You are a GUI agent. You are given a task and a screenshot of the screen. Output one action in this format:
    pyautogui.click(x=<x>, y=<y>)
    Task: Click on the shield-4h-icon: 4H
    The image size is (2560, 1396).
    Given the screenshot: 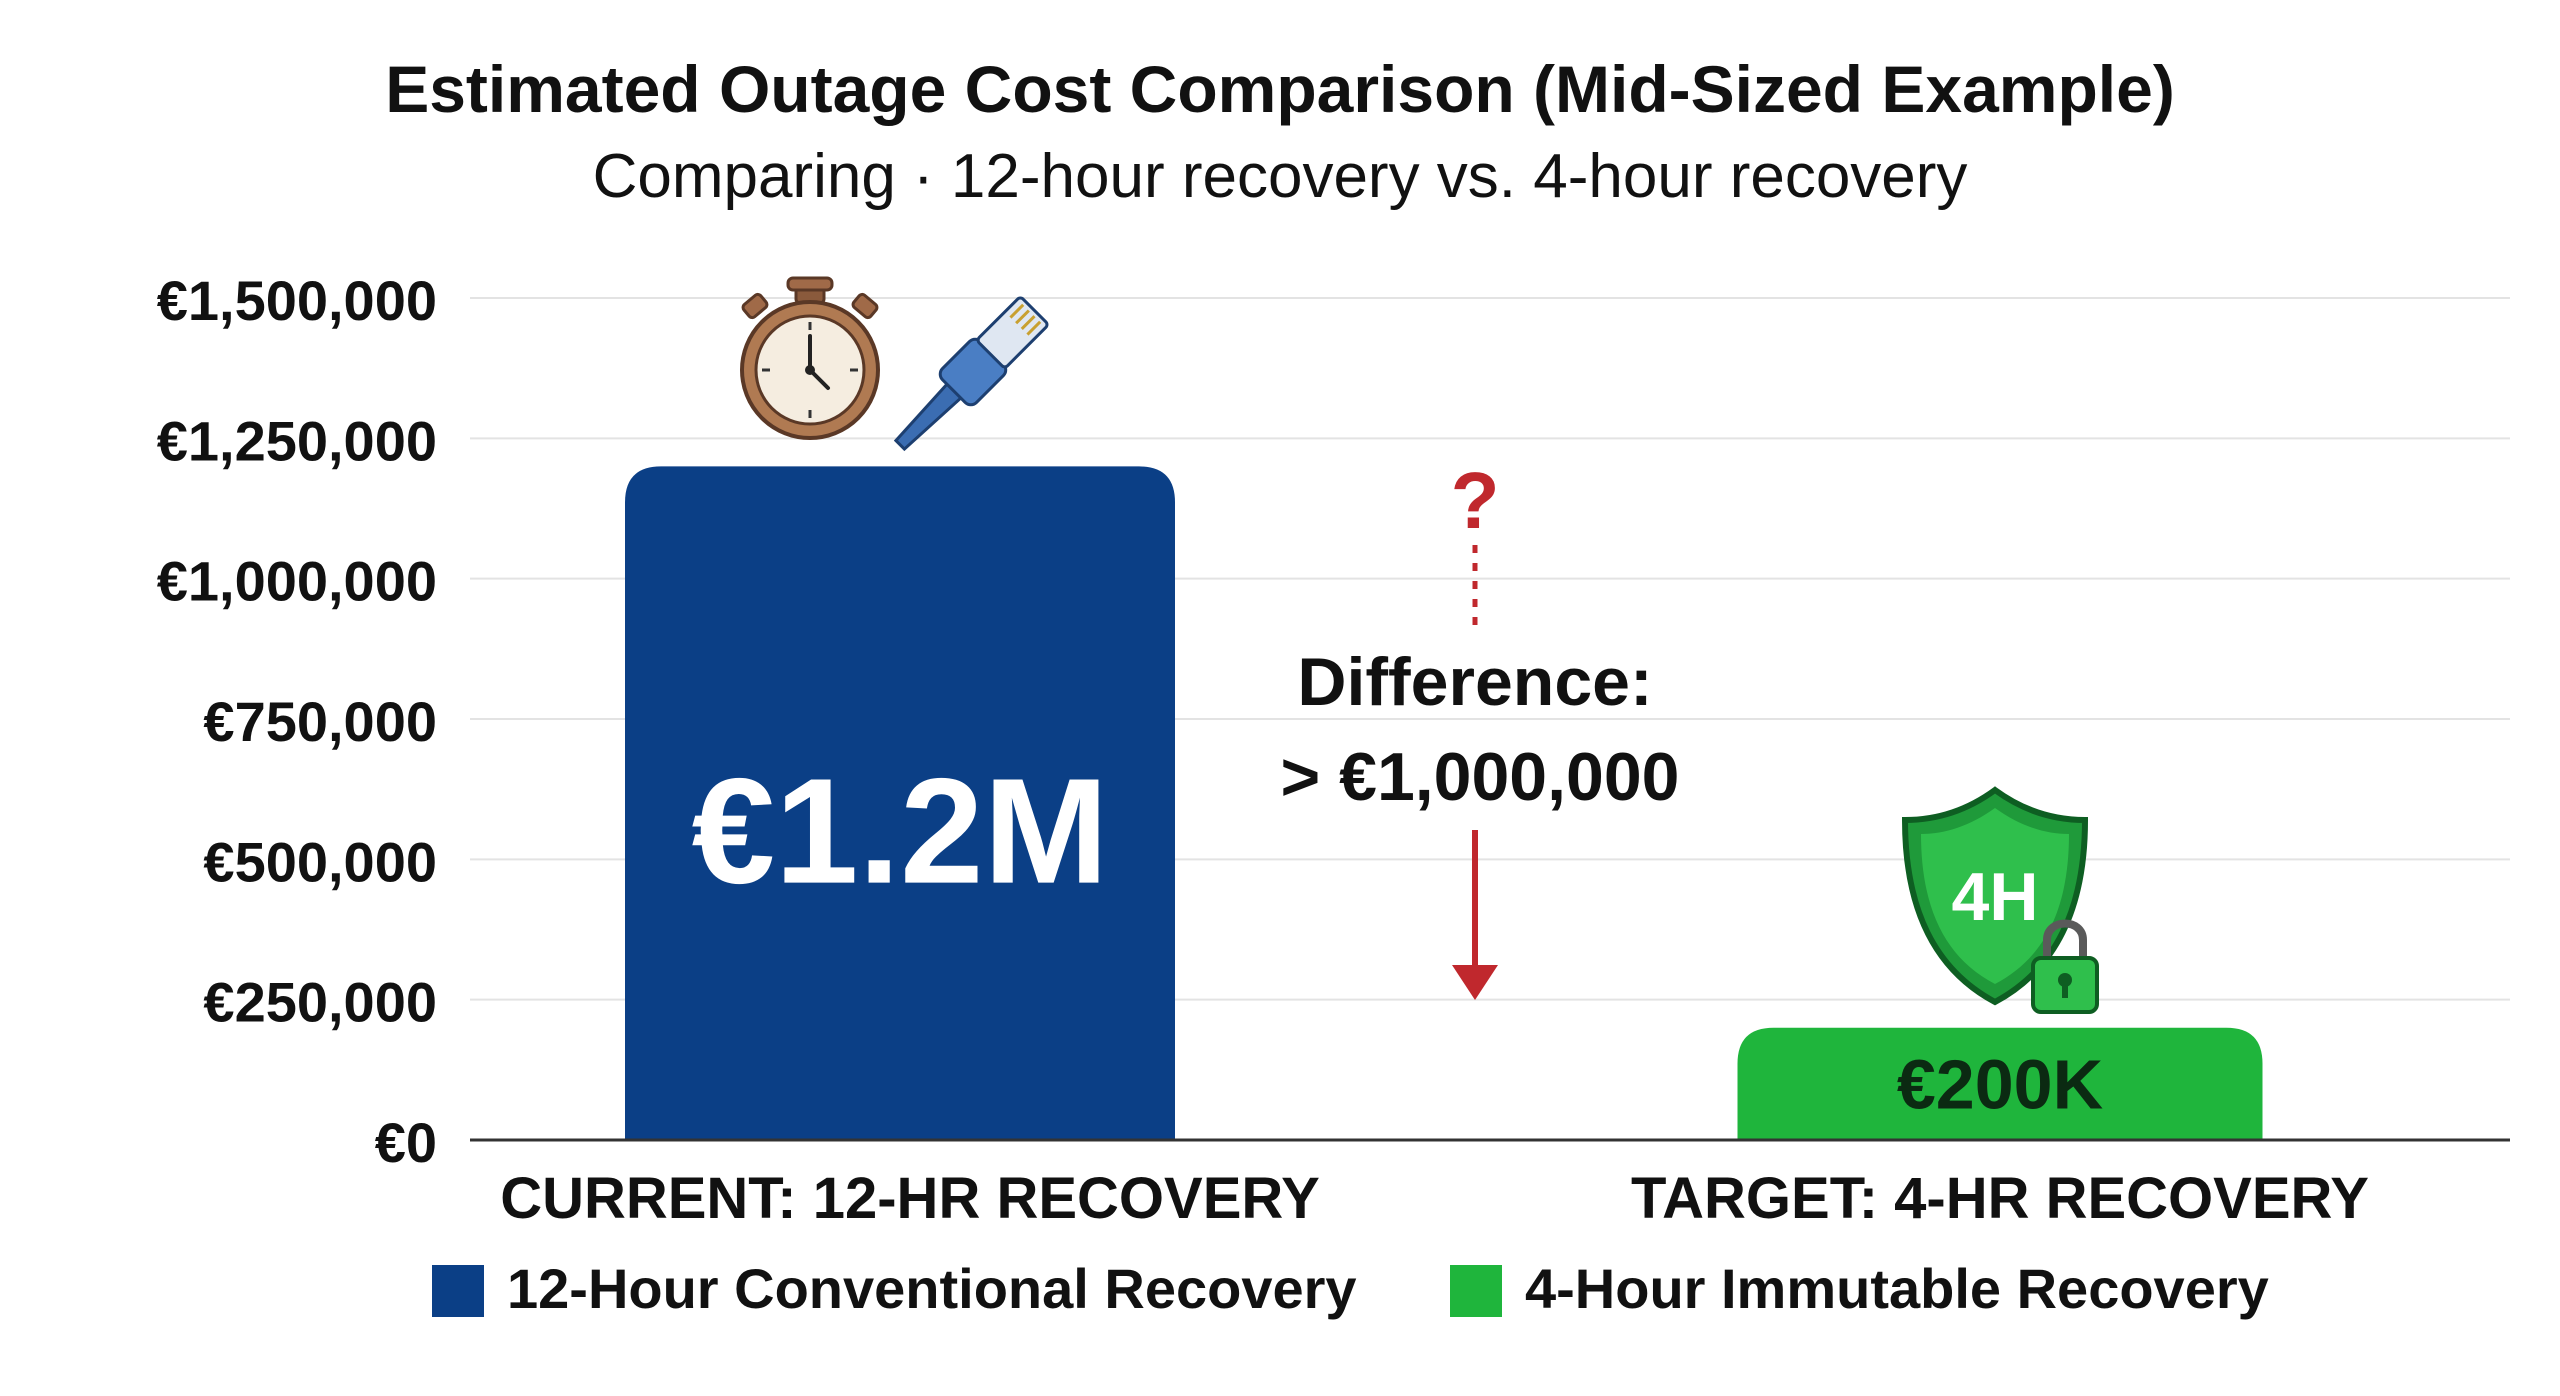 What is the action you would take?
    pyautogui.click(x=1995, y=896)
    